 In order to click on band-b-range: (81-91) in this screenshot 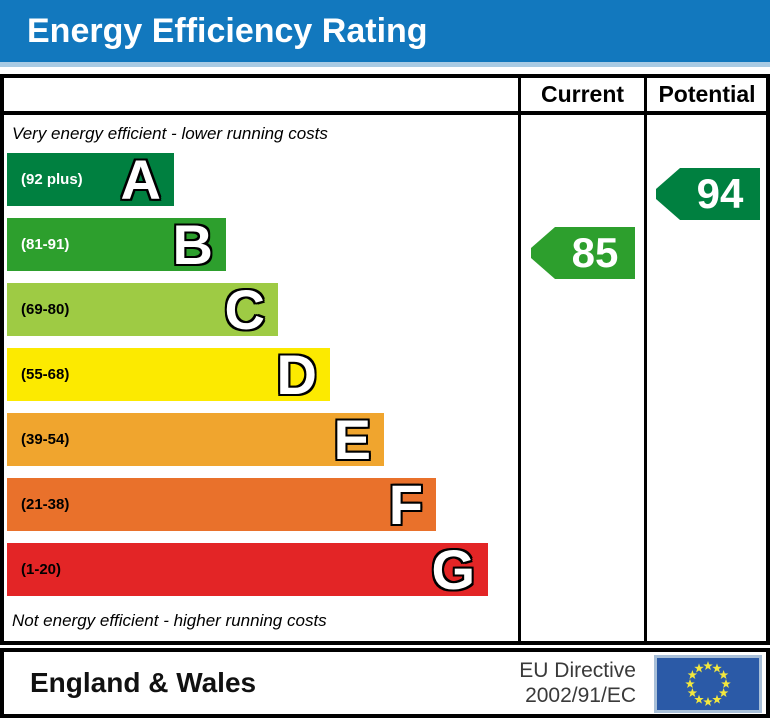, I will do `click(45, 244)`.